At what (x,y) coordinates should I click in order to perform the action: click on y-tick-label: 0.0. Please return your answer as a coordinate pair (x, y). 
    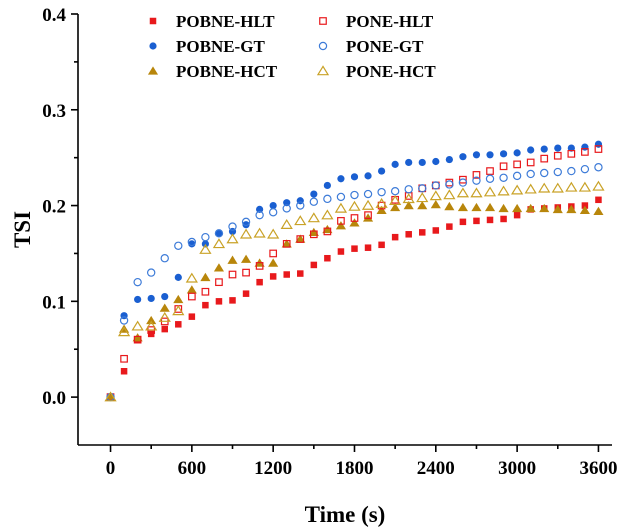
    Looking at the image, I should click on (54, 398).